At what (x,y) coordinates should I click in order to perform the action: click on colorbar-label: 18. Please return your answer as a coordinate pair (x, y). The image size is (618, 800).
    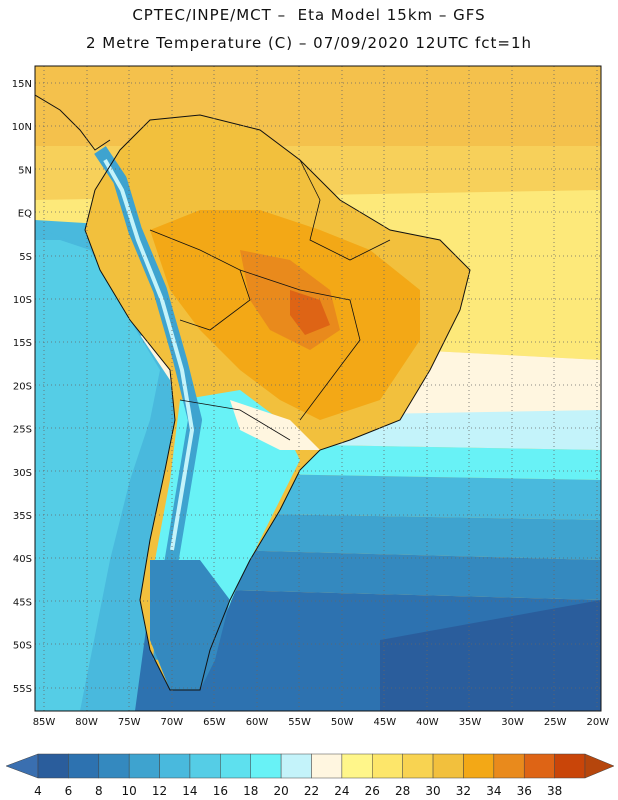
    Looking at the image, I should click on (250, 791).